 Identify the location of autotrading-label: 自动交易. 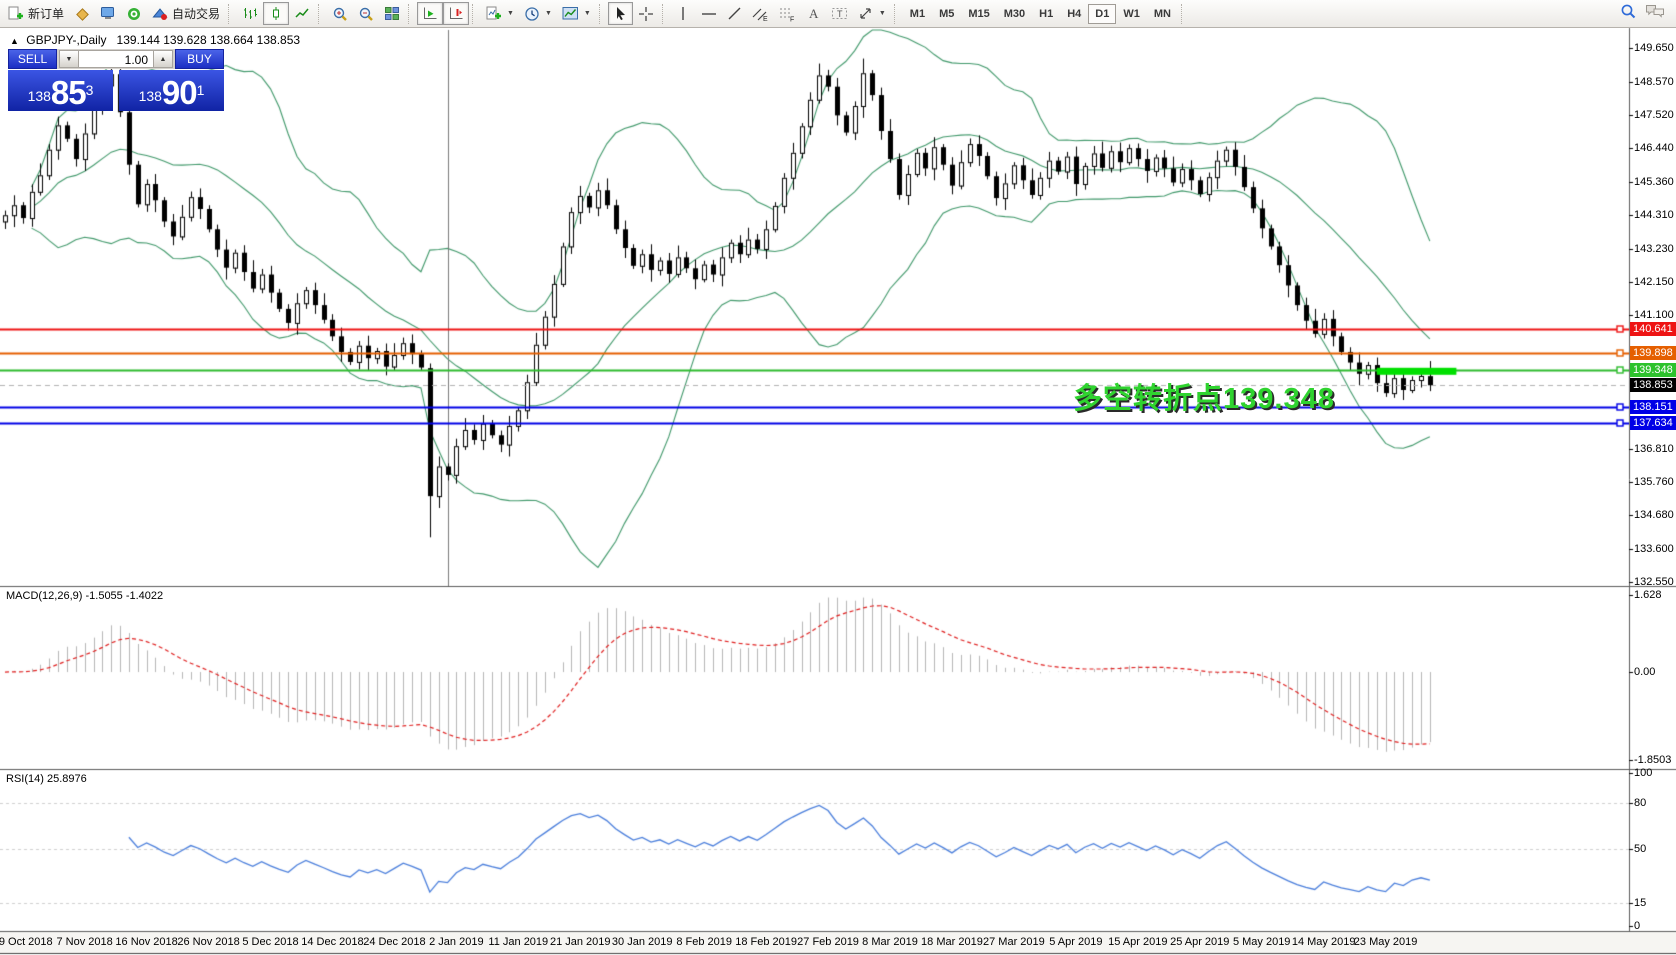
(196, 14).